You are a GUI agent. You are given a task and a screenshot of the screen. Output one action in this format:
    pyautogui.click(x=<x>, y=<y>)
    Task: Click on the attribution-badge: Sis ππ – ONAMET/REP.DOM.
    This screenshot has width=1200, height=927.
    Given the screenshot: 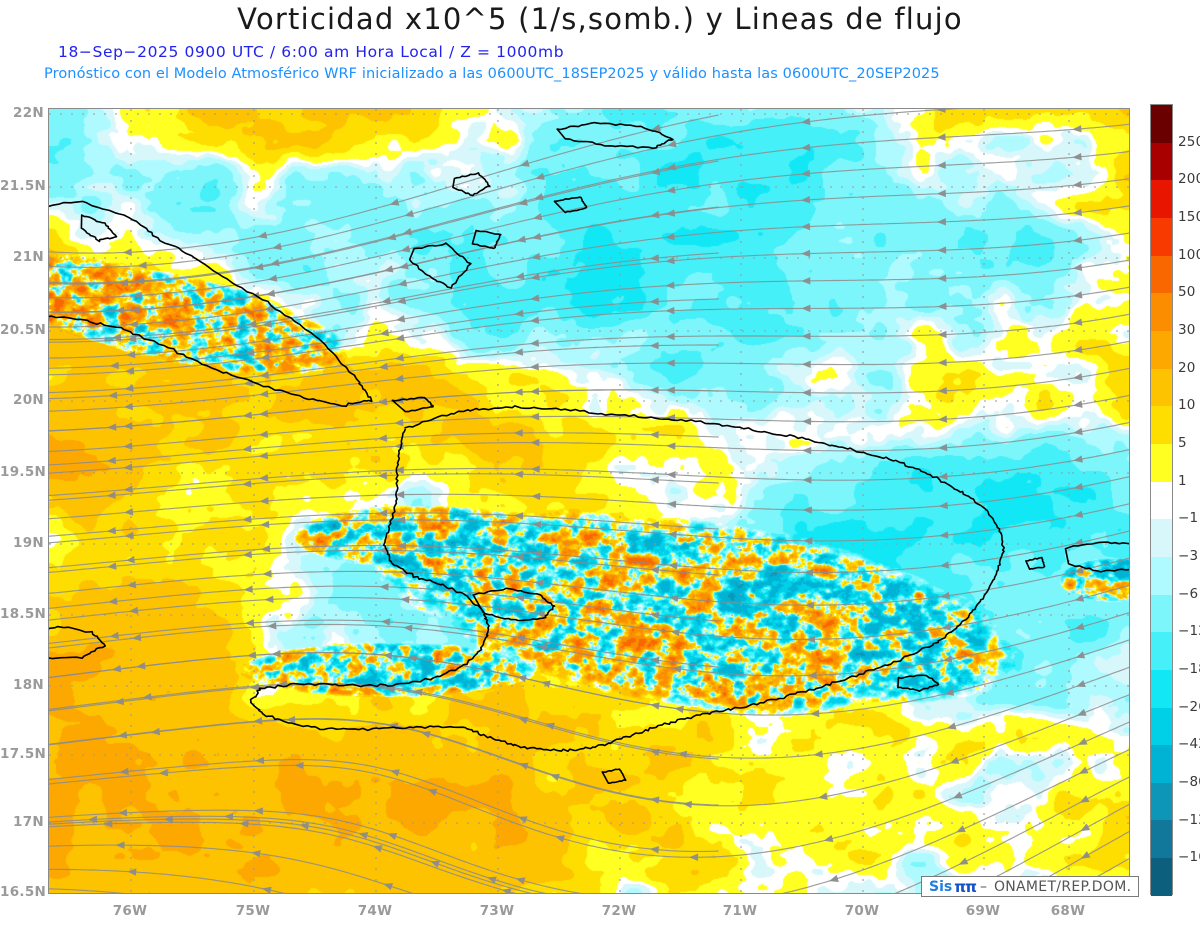 What is the action you would take?
    pyautogui.click(x=1030, y=886)
    